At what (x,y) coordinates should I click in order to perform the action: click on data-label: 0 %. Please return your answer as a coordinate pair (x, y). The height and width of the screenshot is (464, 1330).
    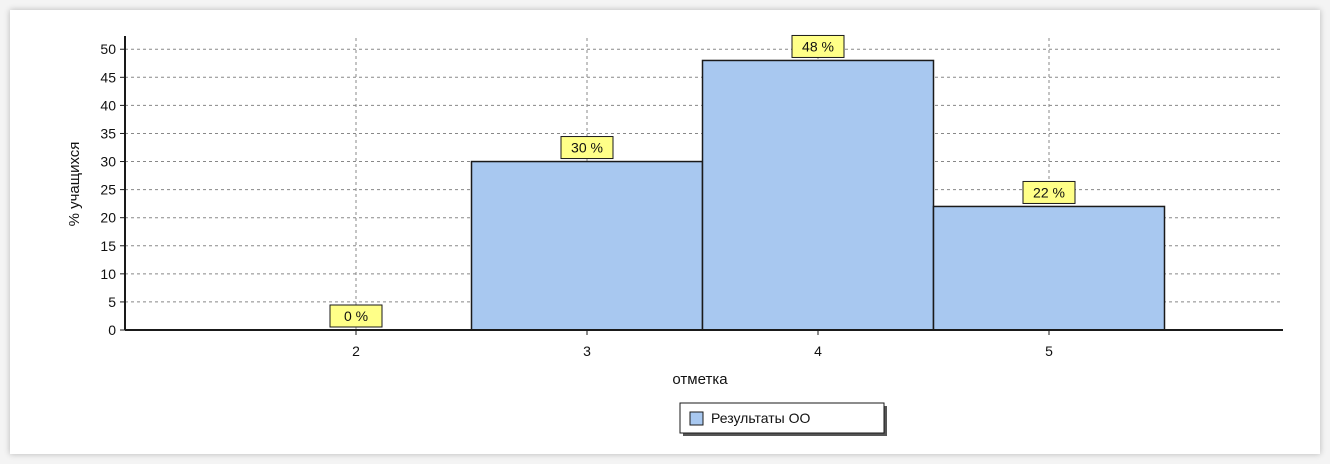
    Looking at the image, I should click on (356, 316).